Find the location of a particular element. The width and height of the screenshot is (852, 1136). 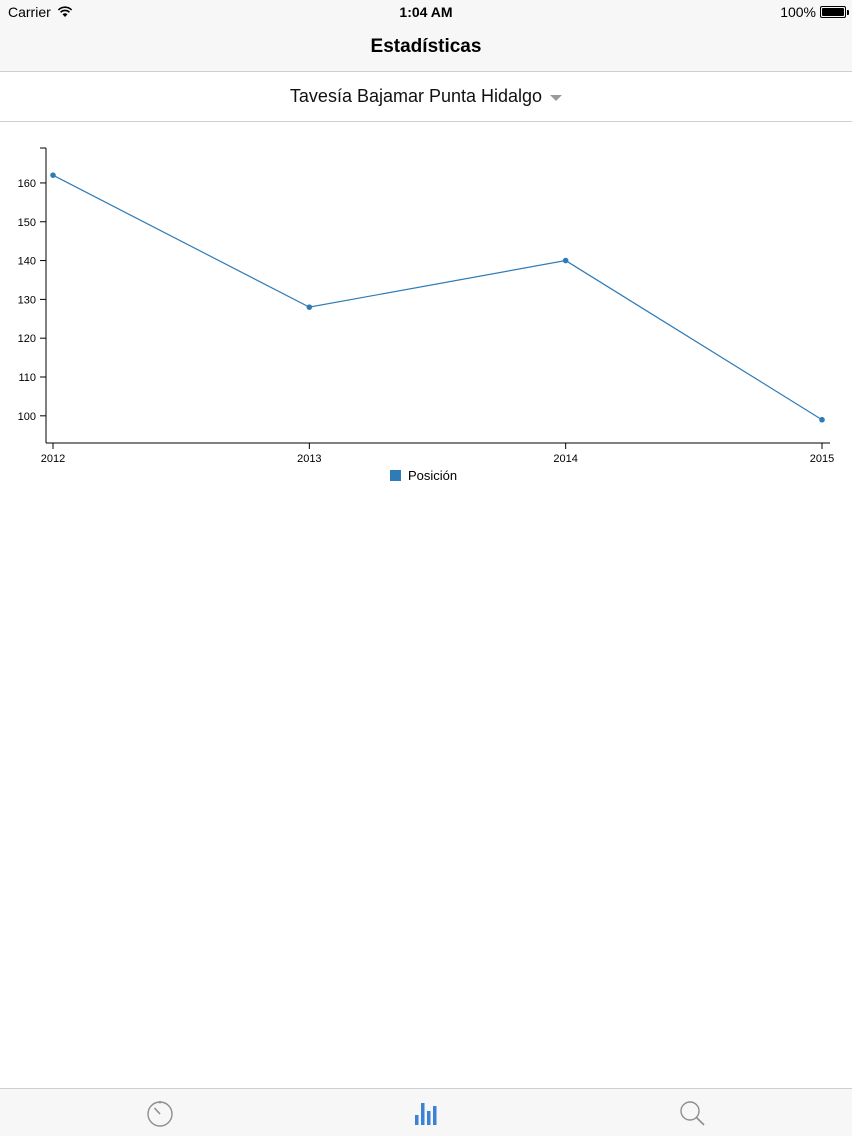

battery-icon is located at coordinates (834, 12).